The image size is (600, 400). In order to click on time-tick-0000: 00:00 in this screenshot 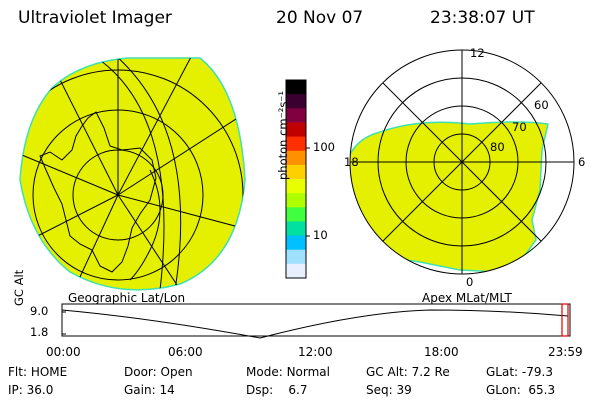, I will do `click(63, 352)`.